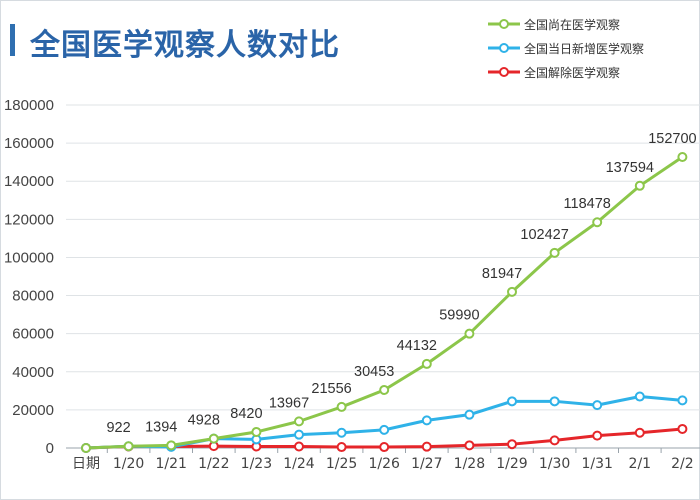  Describe the element at coordinates (469, 464) in the screenshot. I see `x-tick-label: 1/28` at that location.